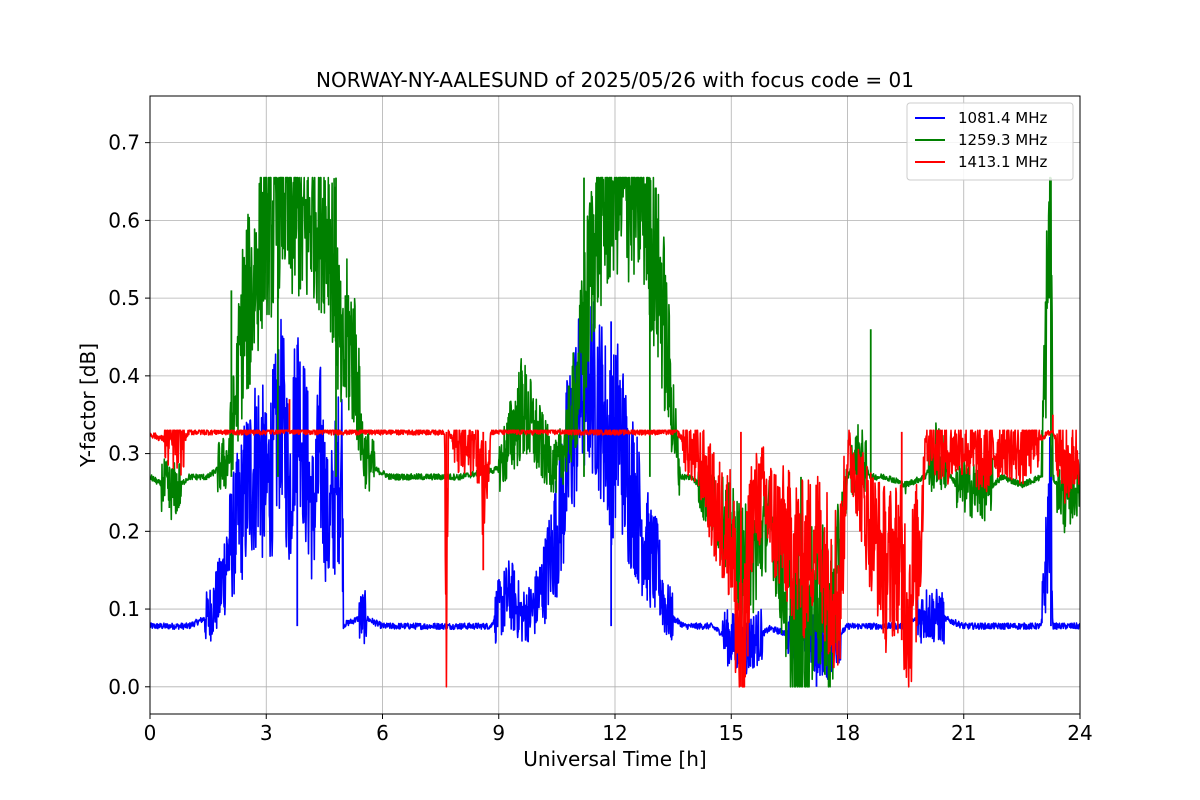 The image size is (1200, 800). I want to click on legend-label: 1259.3 MHz, so click(1002, 140).